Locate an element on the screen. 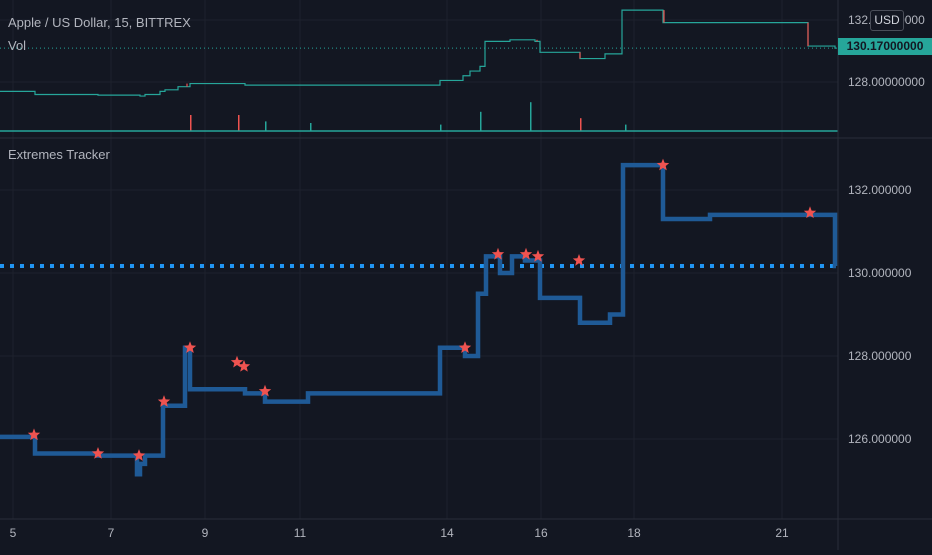  time-axis: 5 7 9 11 14 16 18 21 is located at coordinates (399, 533).